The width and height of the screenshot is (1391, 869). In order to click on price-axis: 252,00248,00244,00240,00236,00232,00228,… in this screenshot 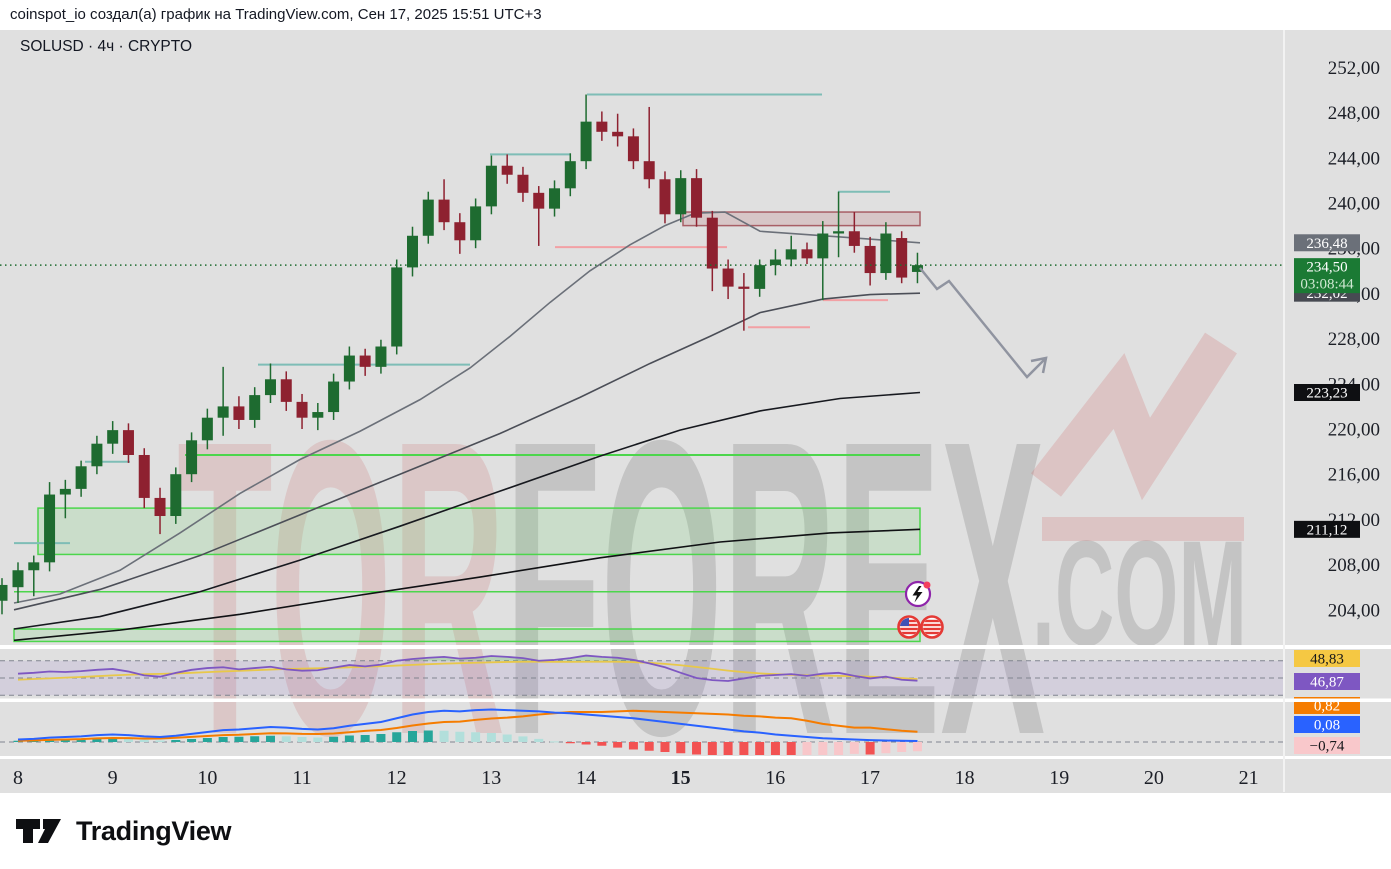, I will do `click(1354, 339)`.